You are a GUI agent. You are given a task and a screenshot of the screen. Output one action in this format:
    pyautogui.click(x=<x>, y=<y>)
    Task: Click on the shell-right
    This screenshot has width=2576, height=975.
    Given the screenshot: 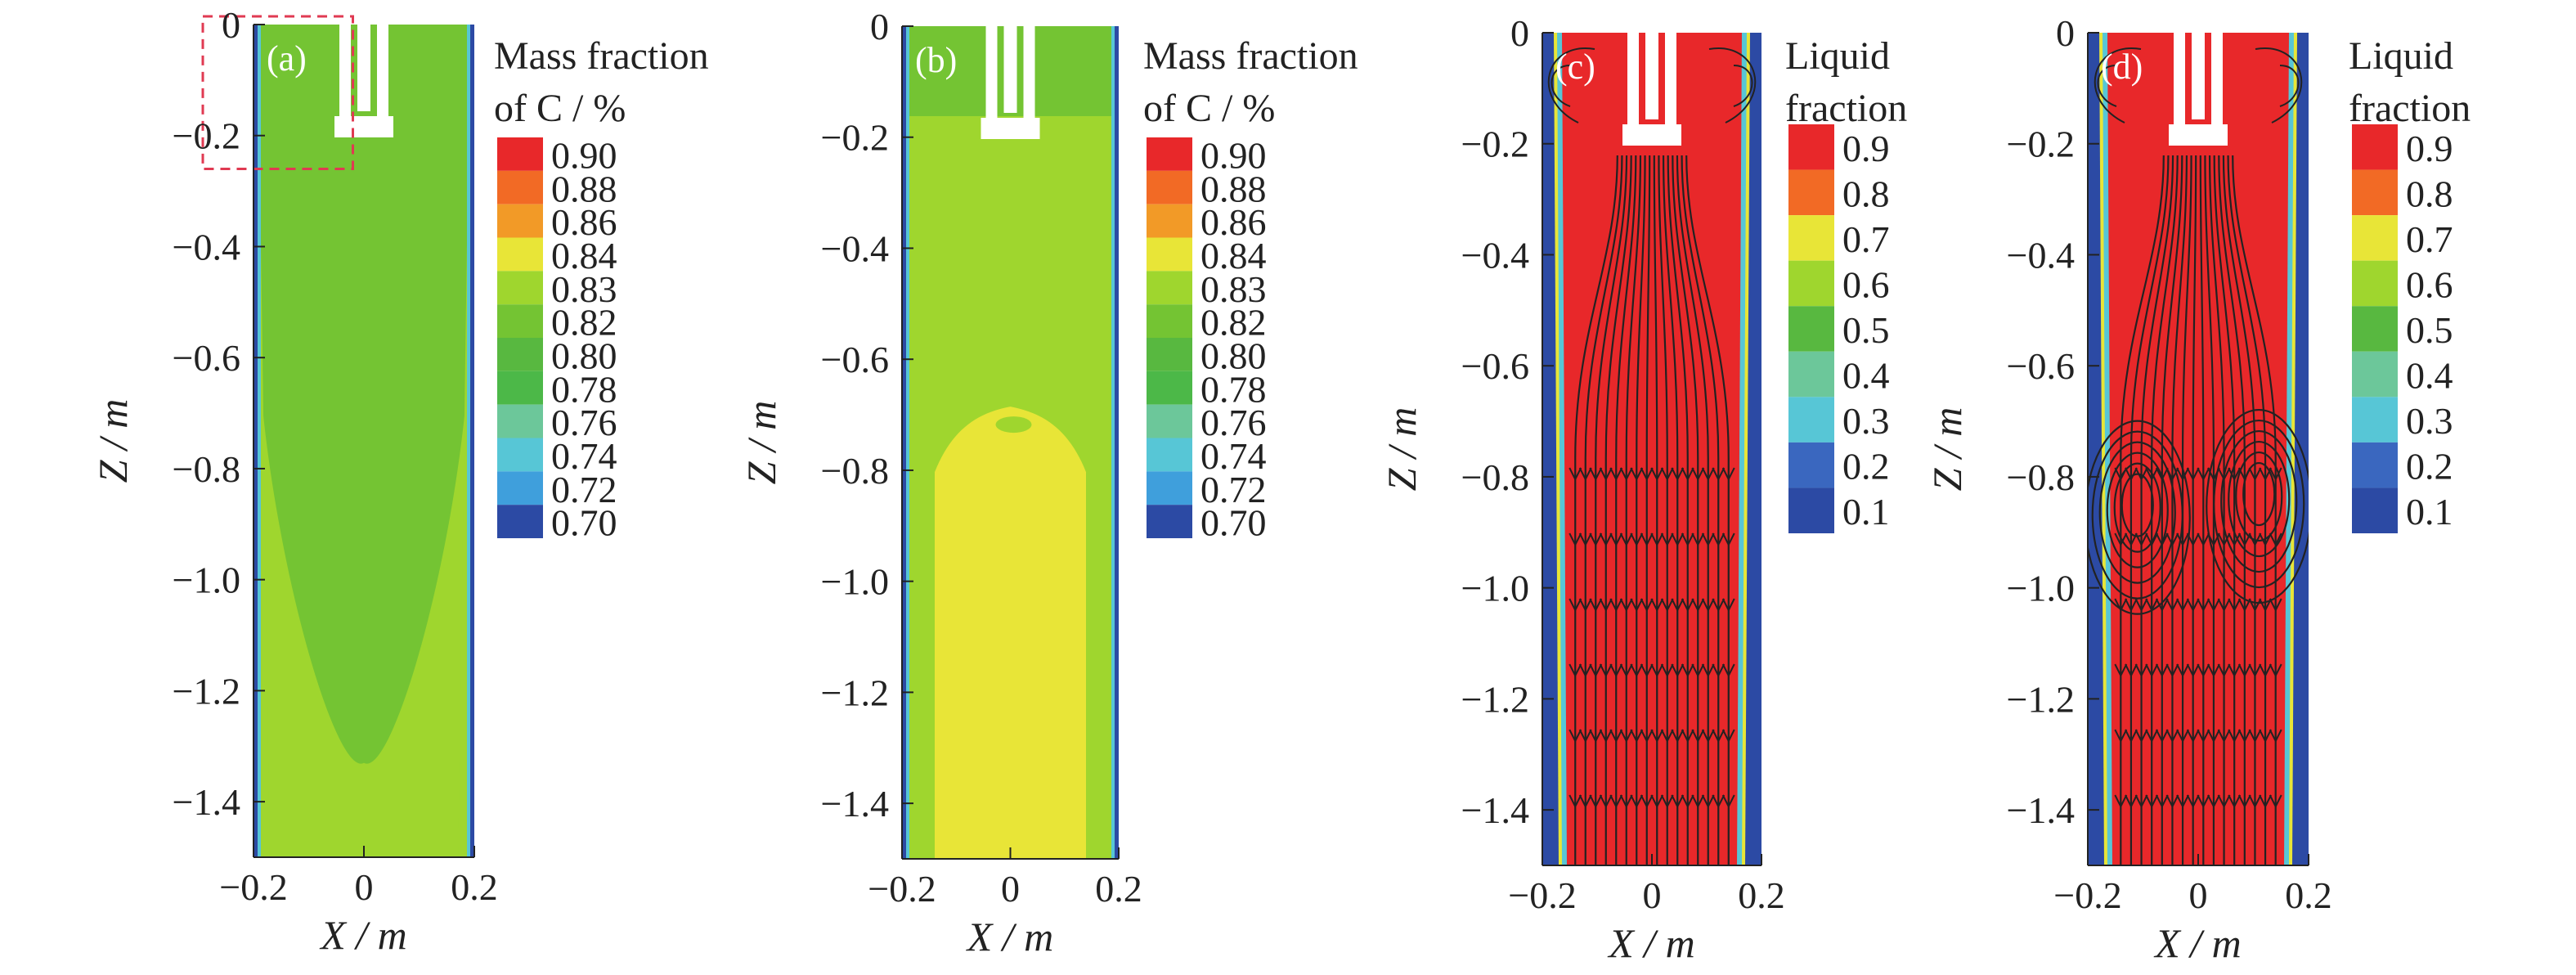 What is the action you would take?
    pyautogui.click(x=1117, y=442)
    